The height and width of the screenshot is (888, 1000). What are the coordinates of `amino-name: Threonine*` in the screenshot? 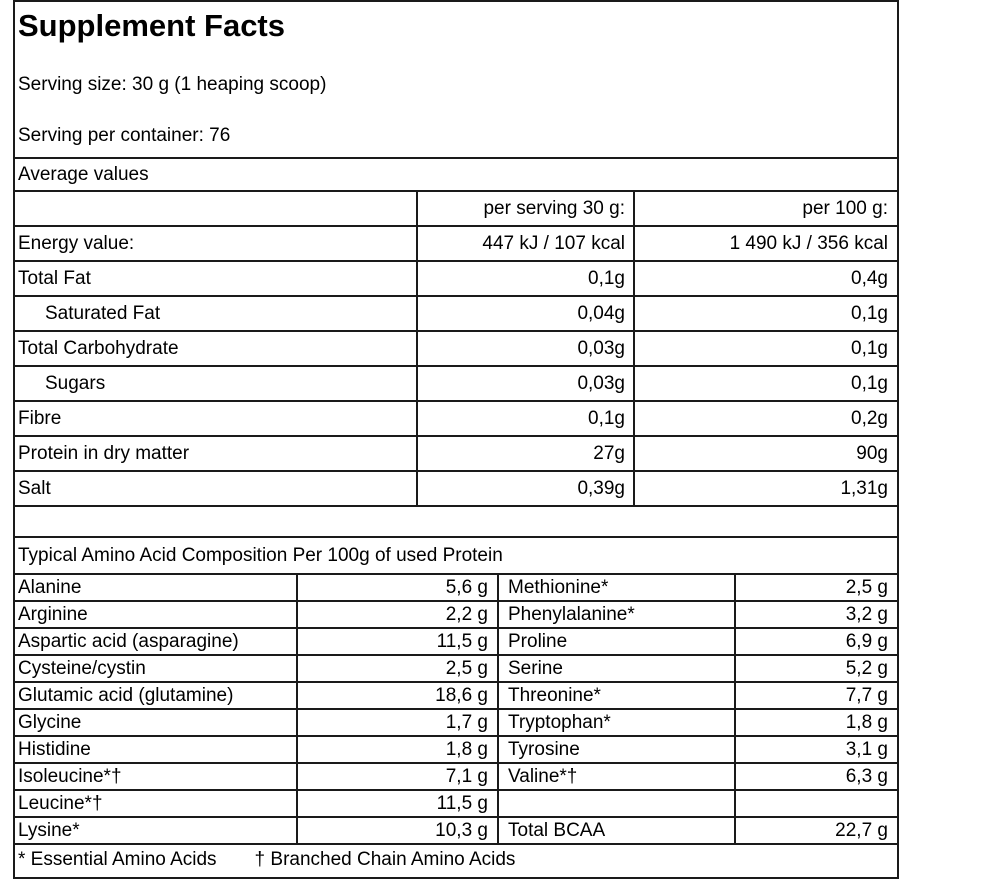 It's located at (616, 696).